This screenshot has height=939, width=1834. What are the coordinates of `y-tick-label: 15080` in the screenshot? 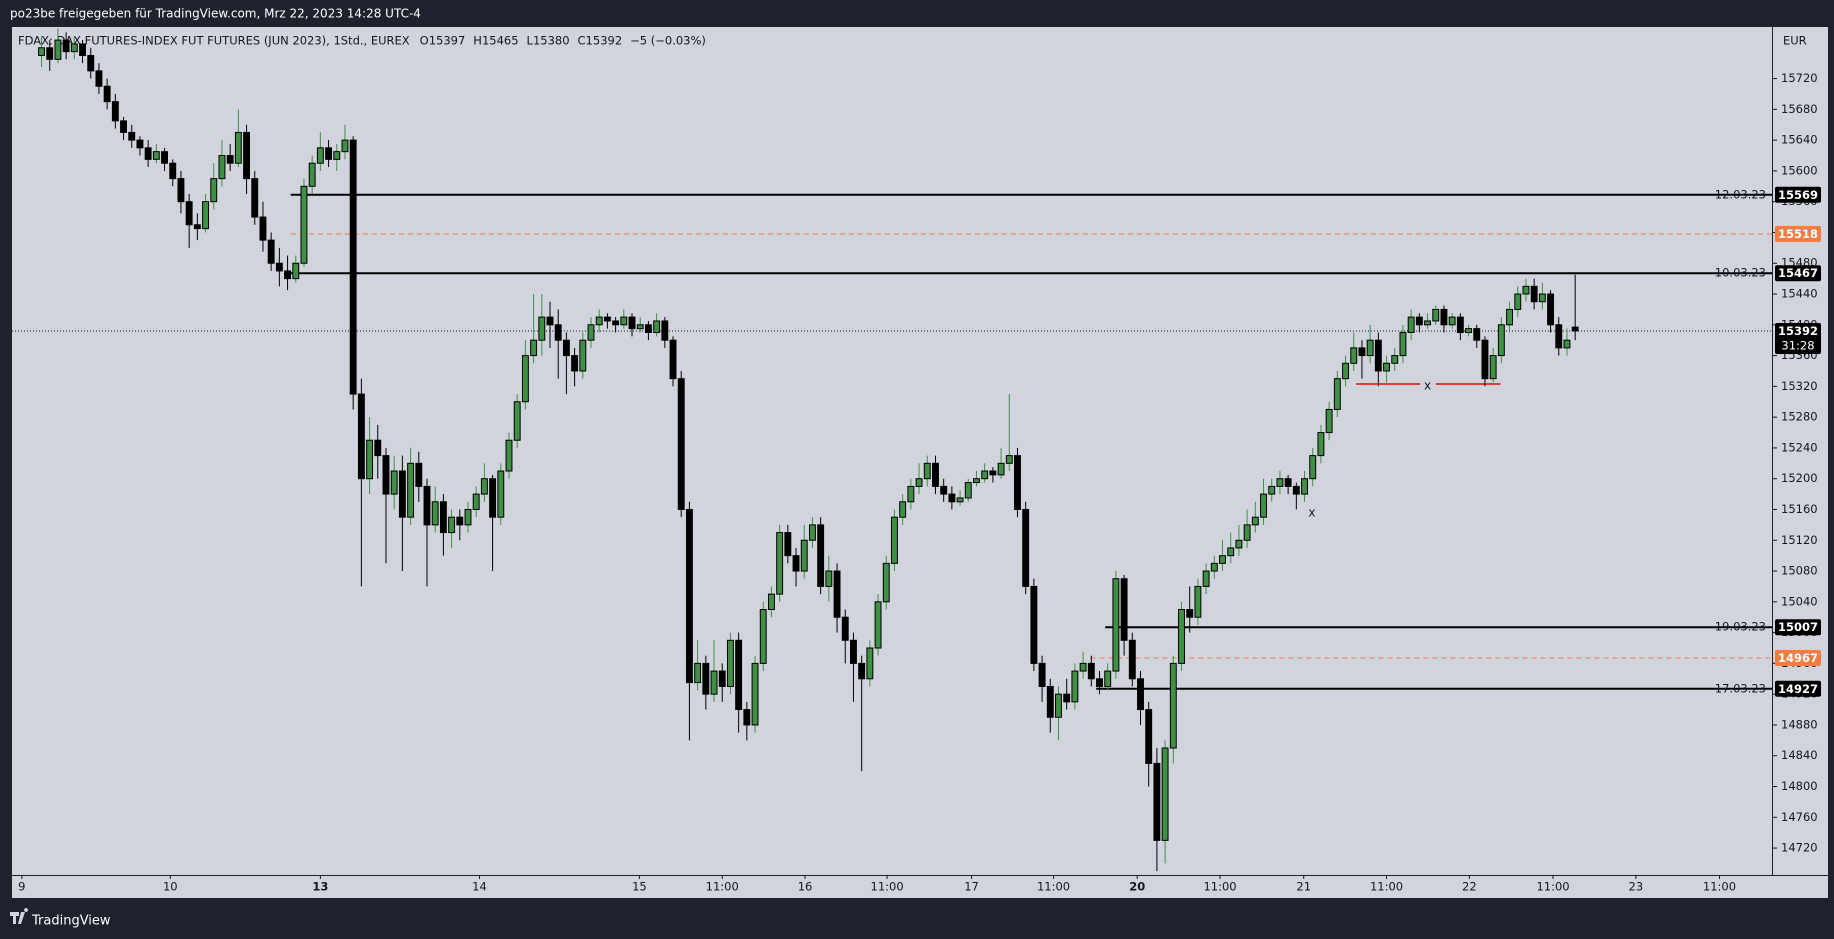 It's located at (1799, 571).